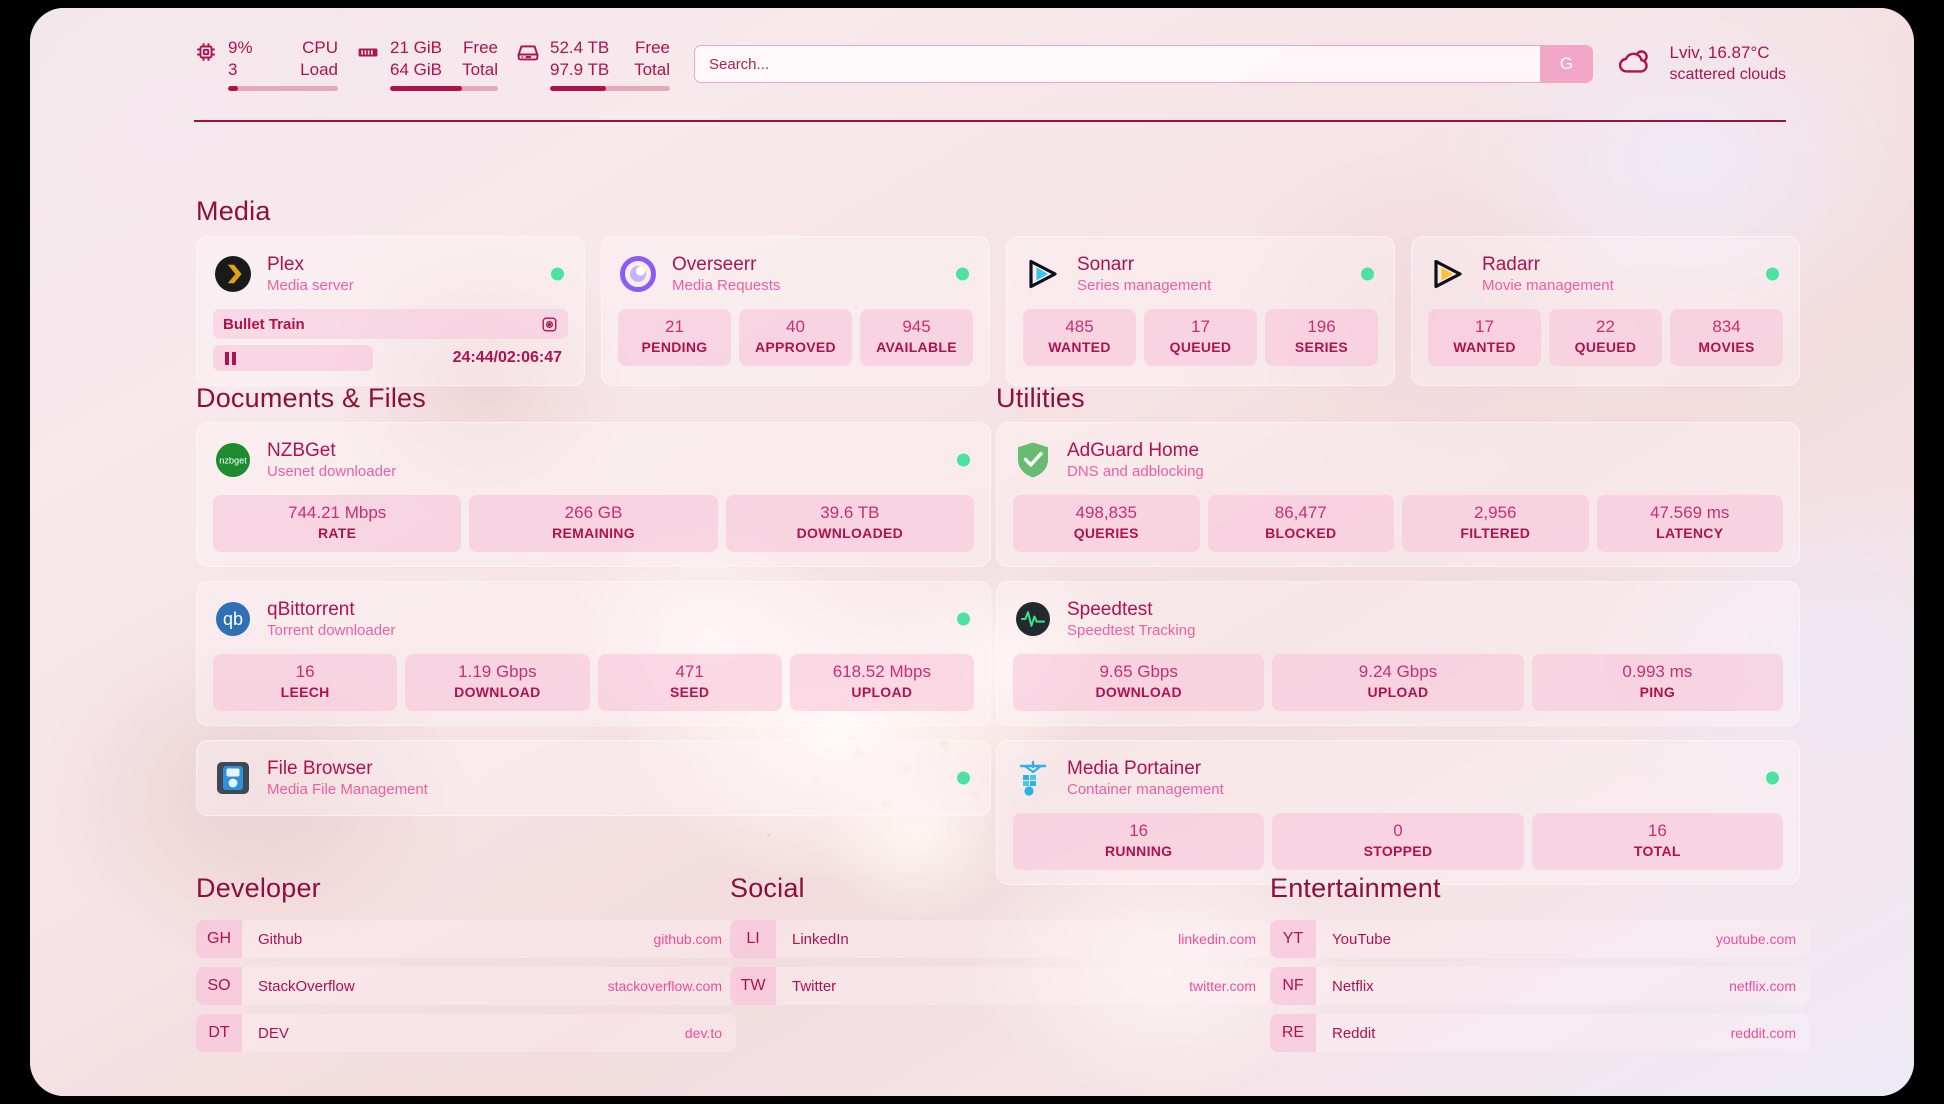 Image resolution: width=1944 pixels, height=1104 pixels. What do you see at coordinates (427, 64) in the screenshot?
I see `system-stat-memory: 21 GiB Free 64 GiB Total` at bounding box center [427, 64].